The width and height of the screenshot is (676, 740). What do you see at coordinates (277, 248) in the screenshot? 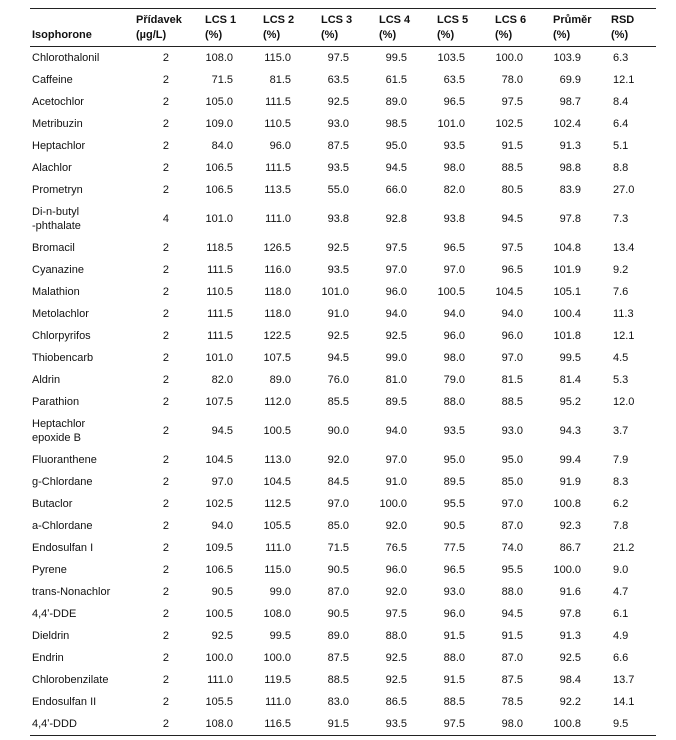
I see `cell-value: 126.5` at bounding box center [277, 248].